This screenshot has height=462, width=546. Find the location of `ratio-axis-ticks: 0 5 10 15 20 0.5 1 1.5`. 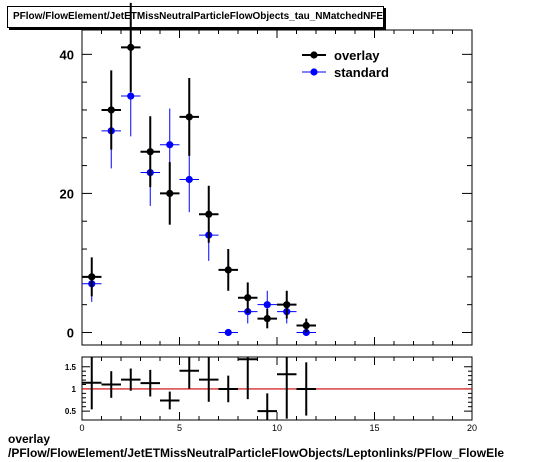

ratio-axis-ticks: 0 5 10 15 20 0.5 1 1.5 is located at coordinates (271, 395).